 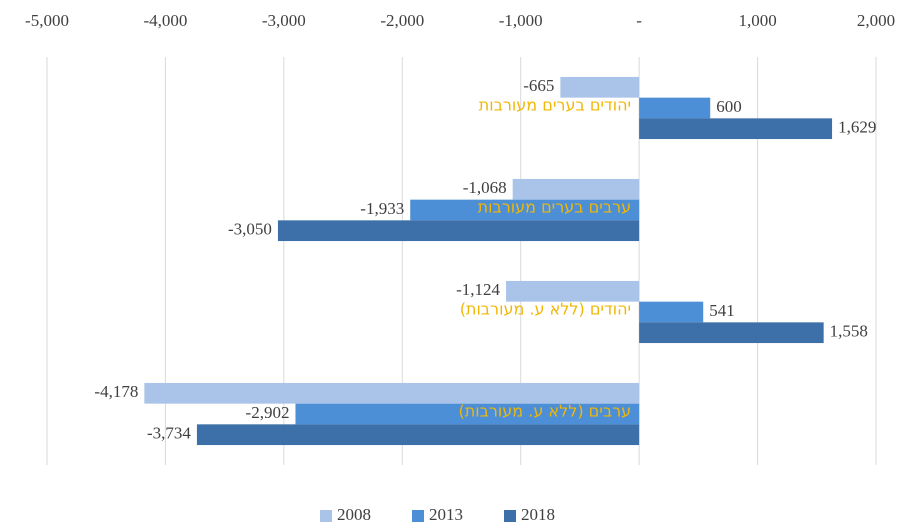 What do you see at coordinates (169, 433) in the screenshot?
I see `data-label: -3,734` at bounding box center [169, 433].